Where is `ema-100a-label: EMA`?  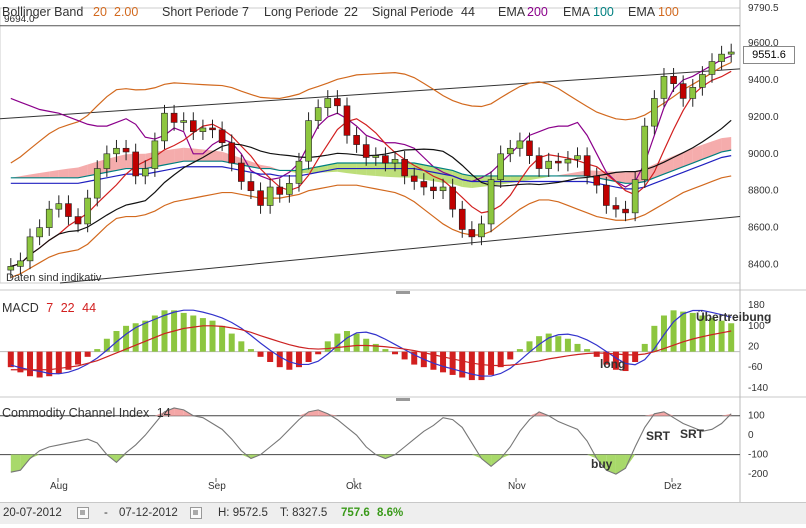 ema-100a-label: EMA is located at coordinates (577, 12).